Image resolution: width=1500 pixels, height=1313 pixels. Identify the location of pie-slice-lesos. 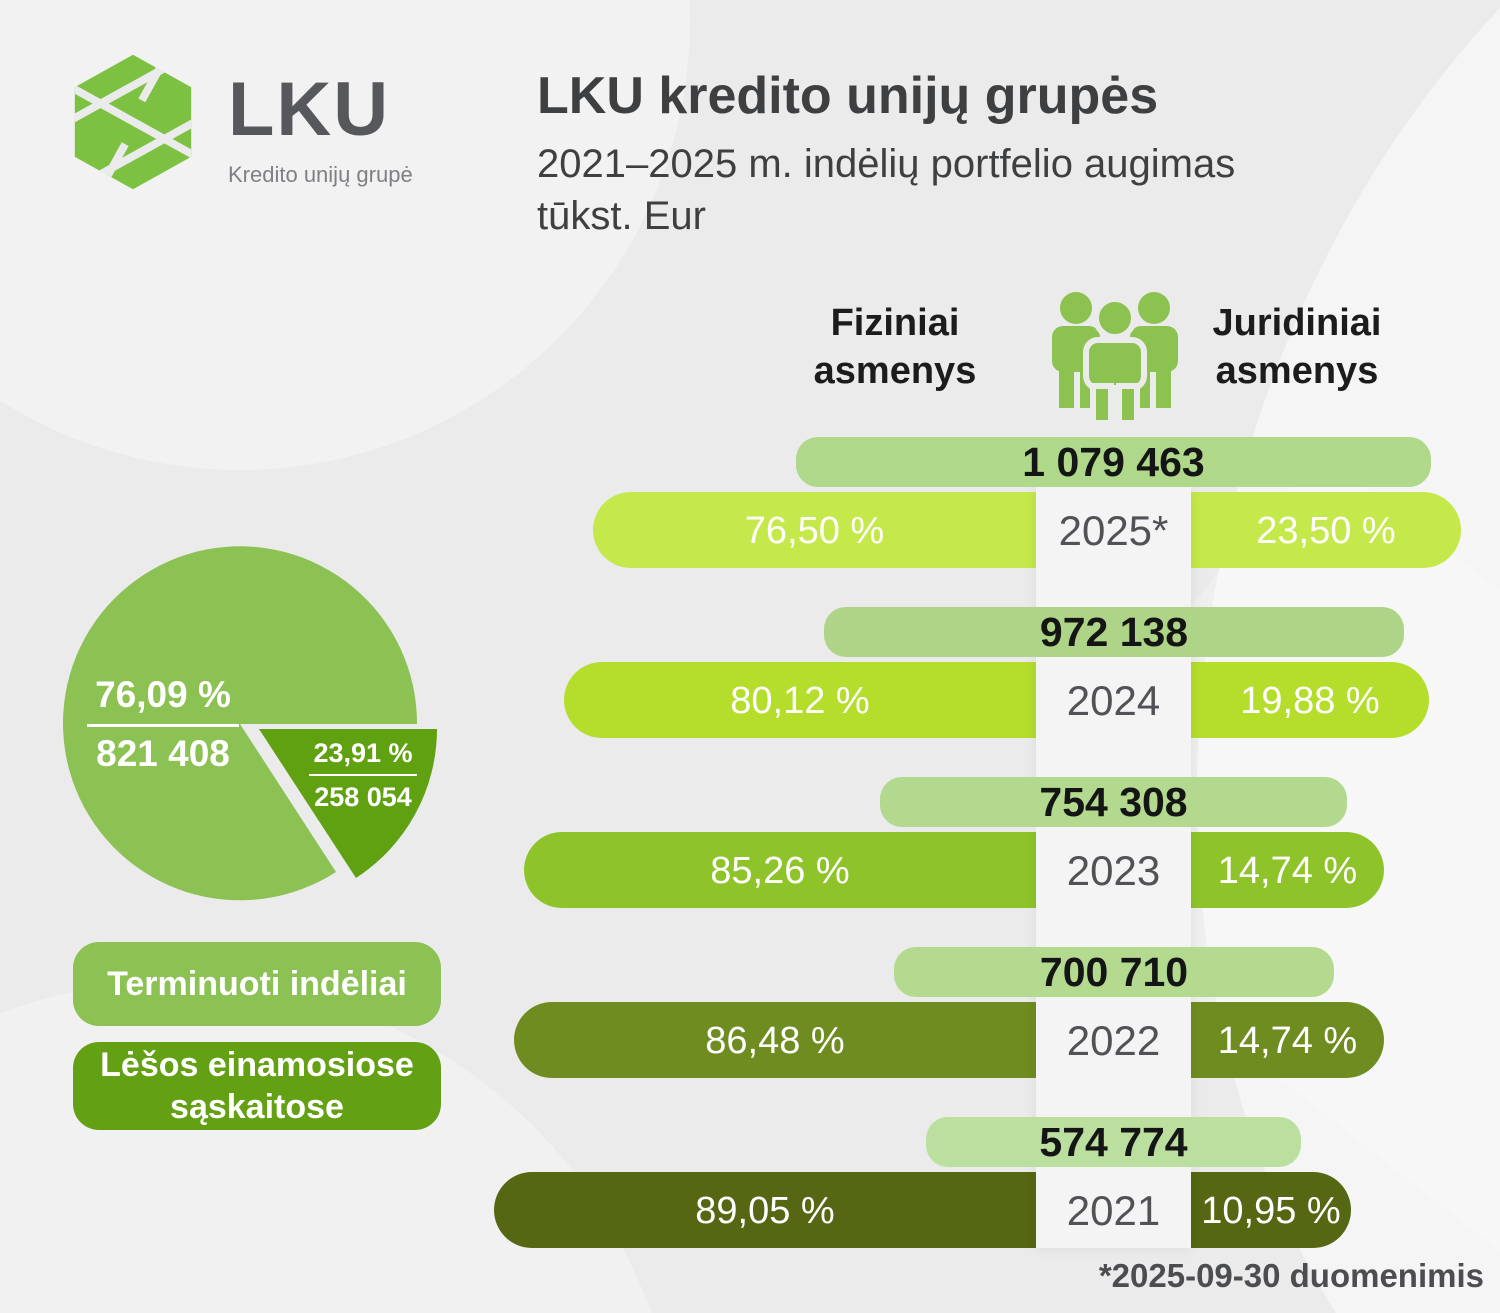
(348, 803).